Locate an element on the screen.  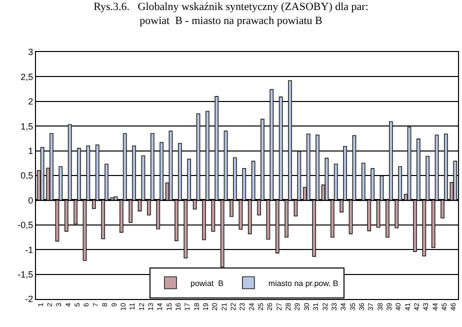
y-tick-label: -1 is located at coordinates (29, 249).